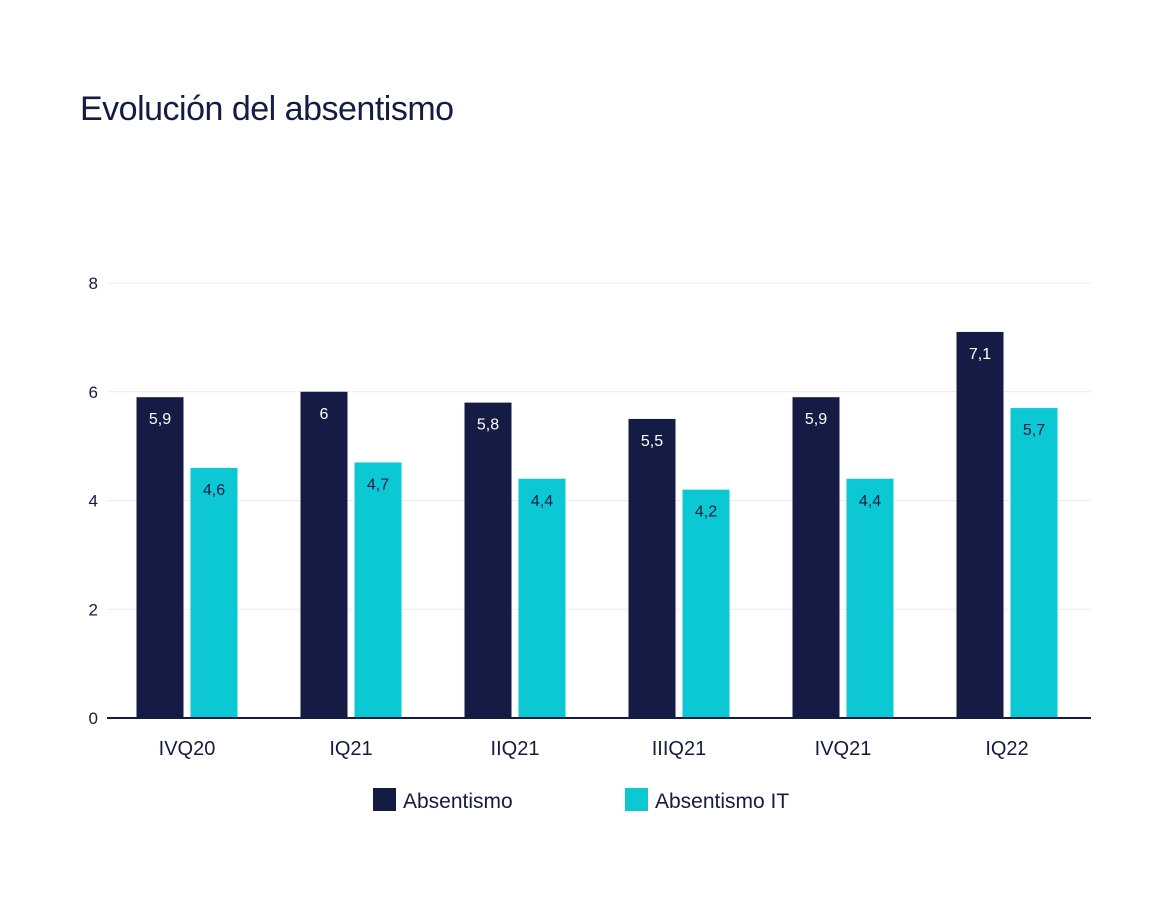 This screenshot has width=1170, height=902. What do you see at coordinates (843, 749) in the screenshot?
I see `x-tick-label: IVQ21` at bounding box center [843, 749].